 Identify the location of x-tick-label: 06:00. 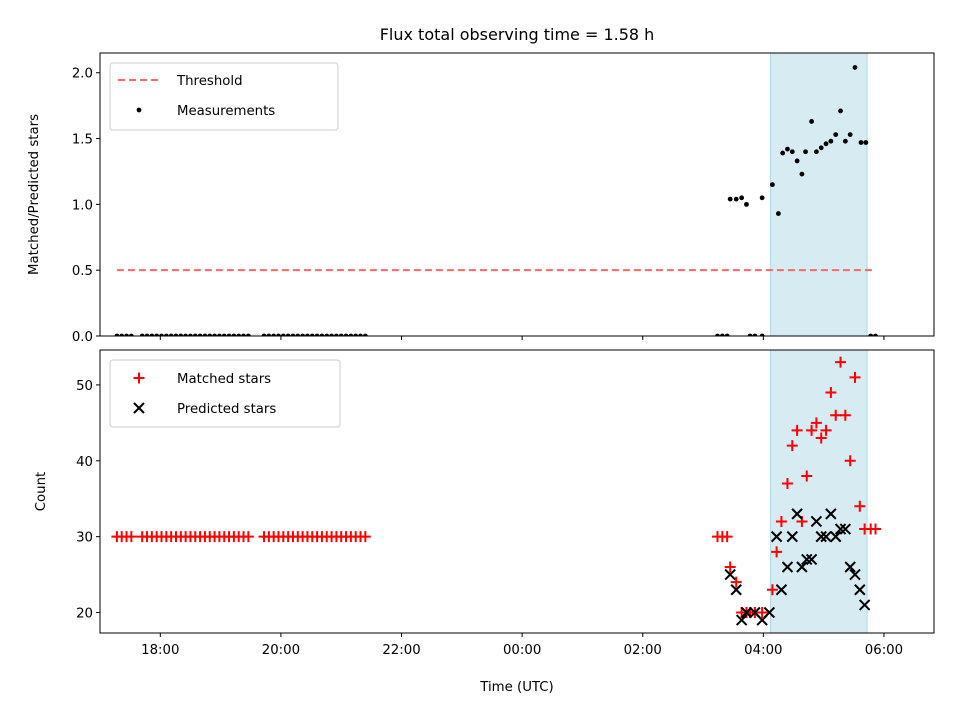
(884, 650).